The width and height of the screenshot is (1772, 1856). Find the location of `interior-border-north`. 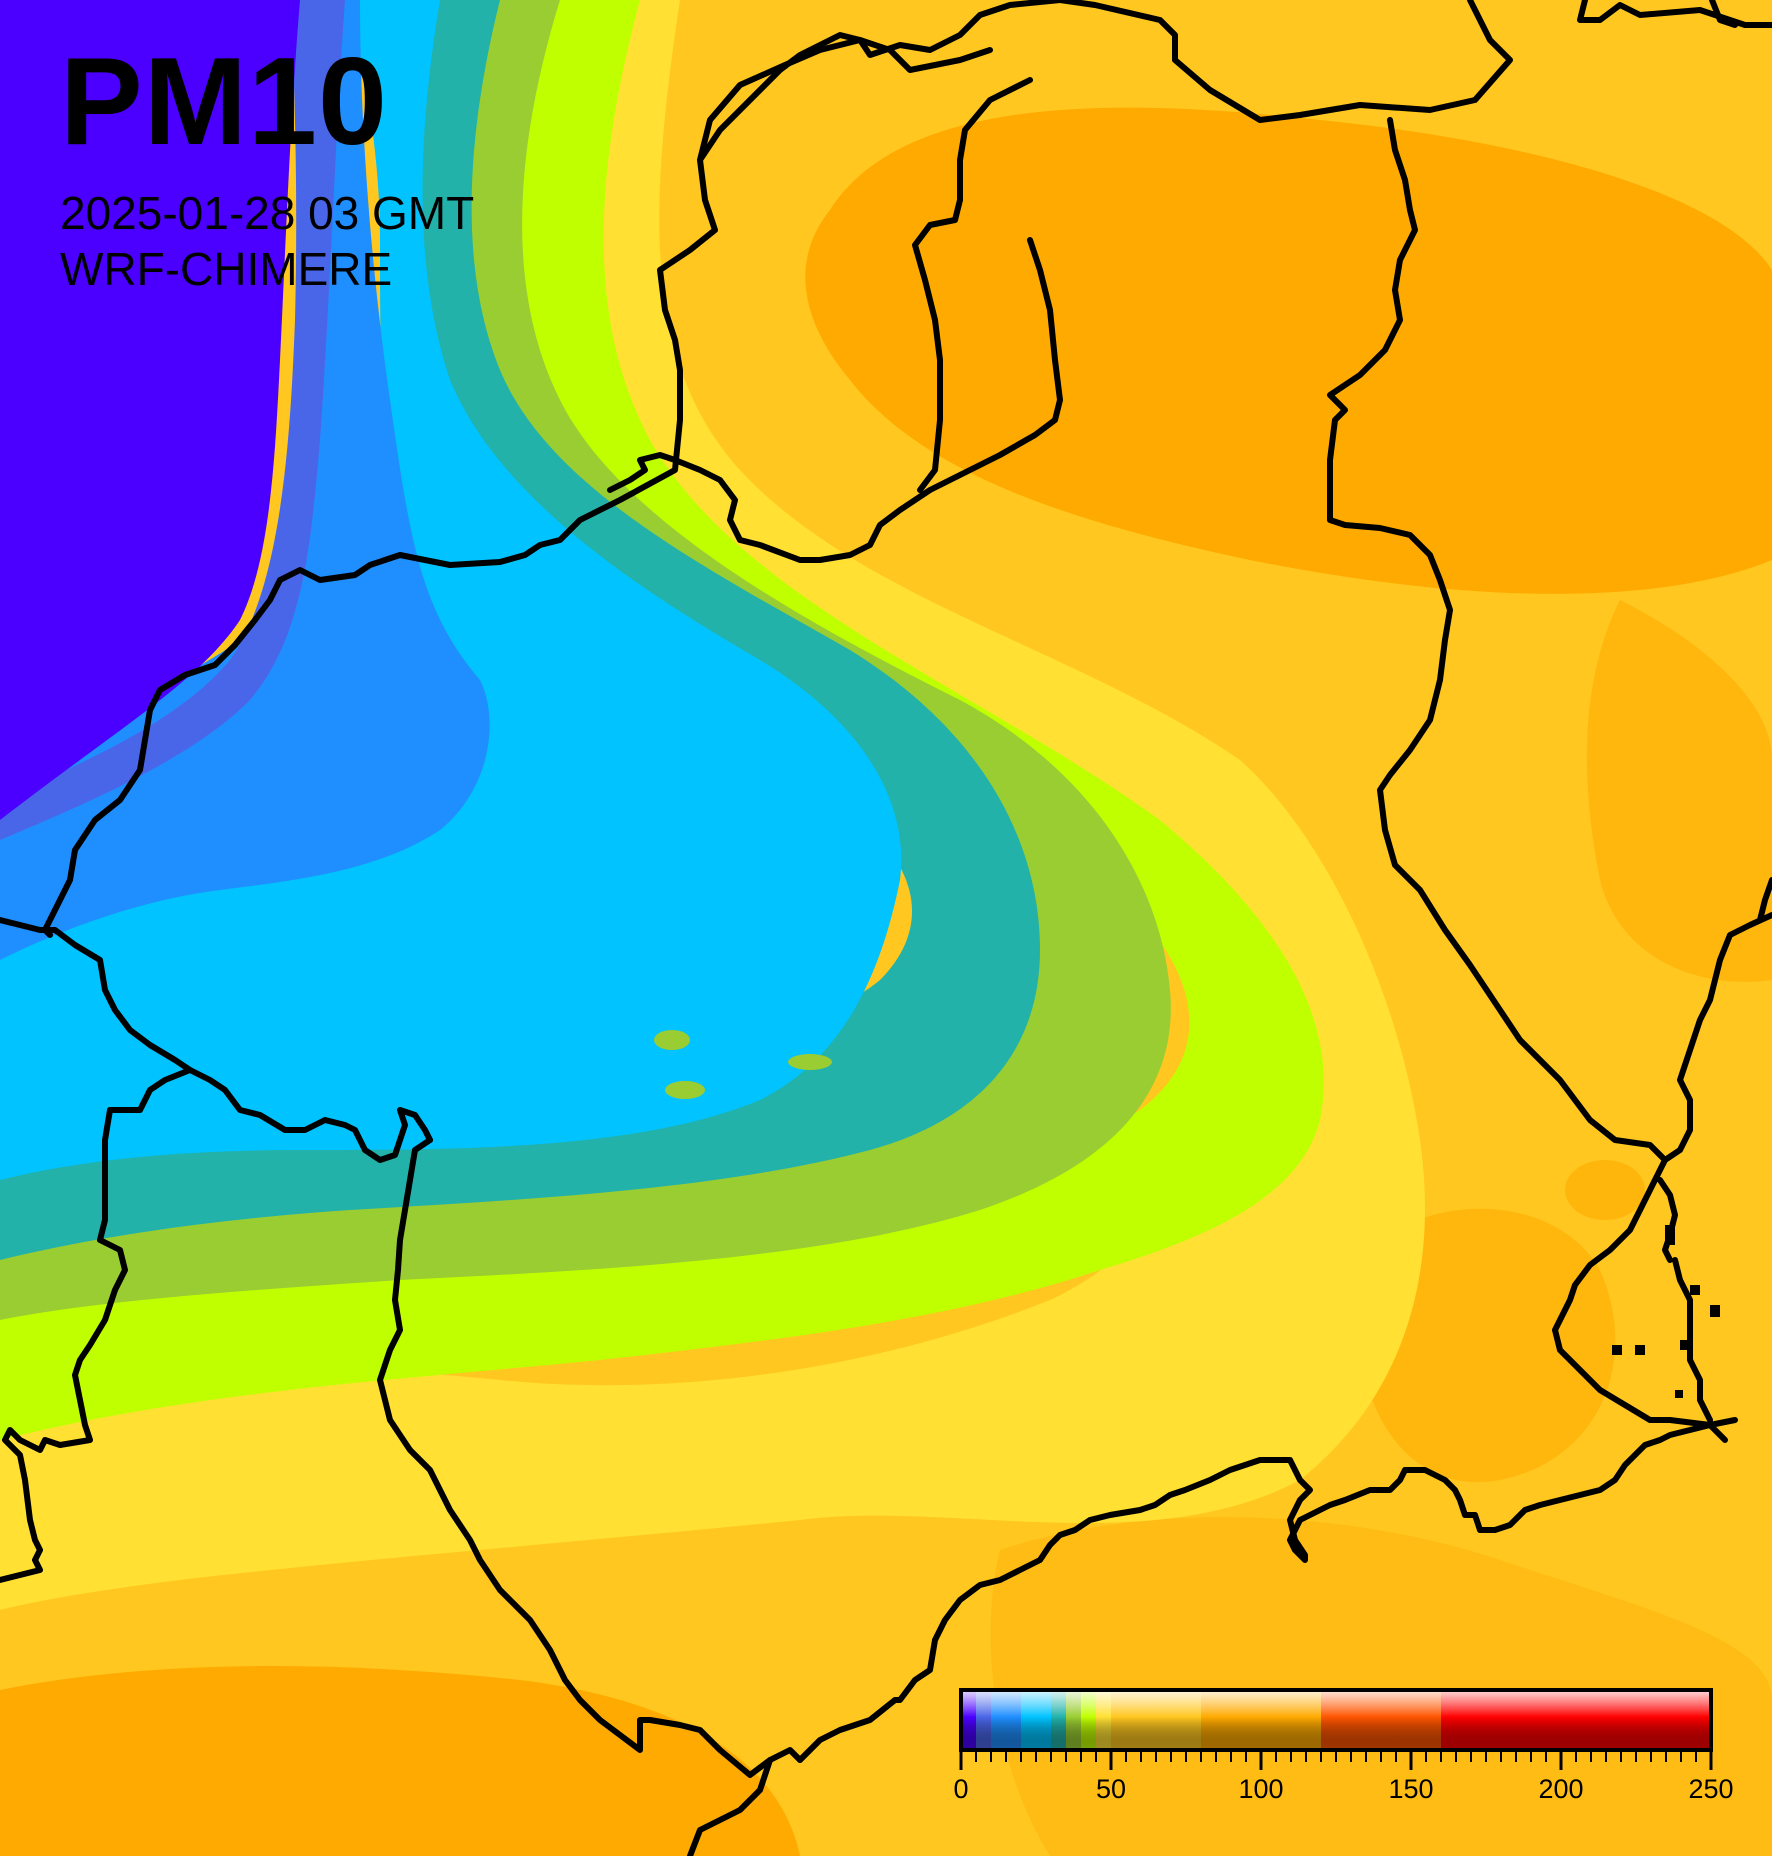

interior-border-north is located at coordinates (972, 285).